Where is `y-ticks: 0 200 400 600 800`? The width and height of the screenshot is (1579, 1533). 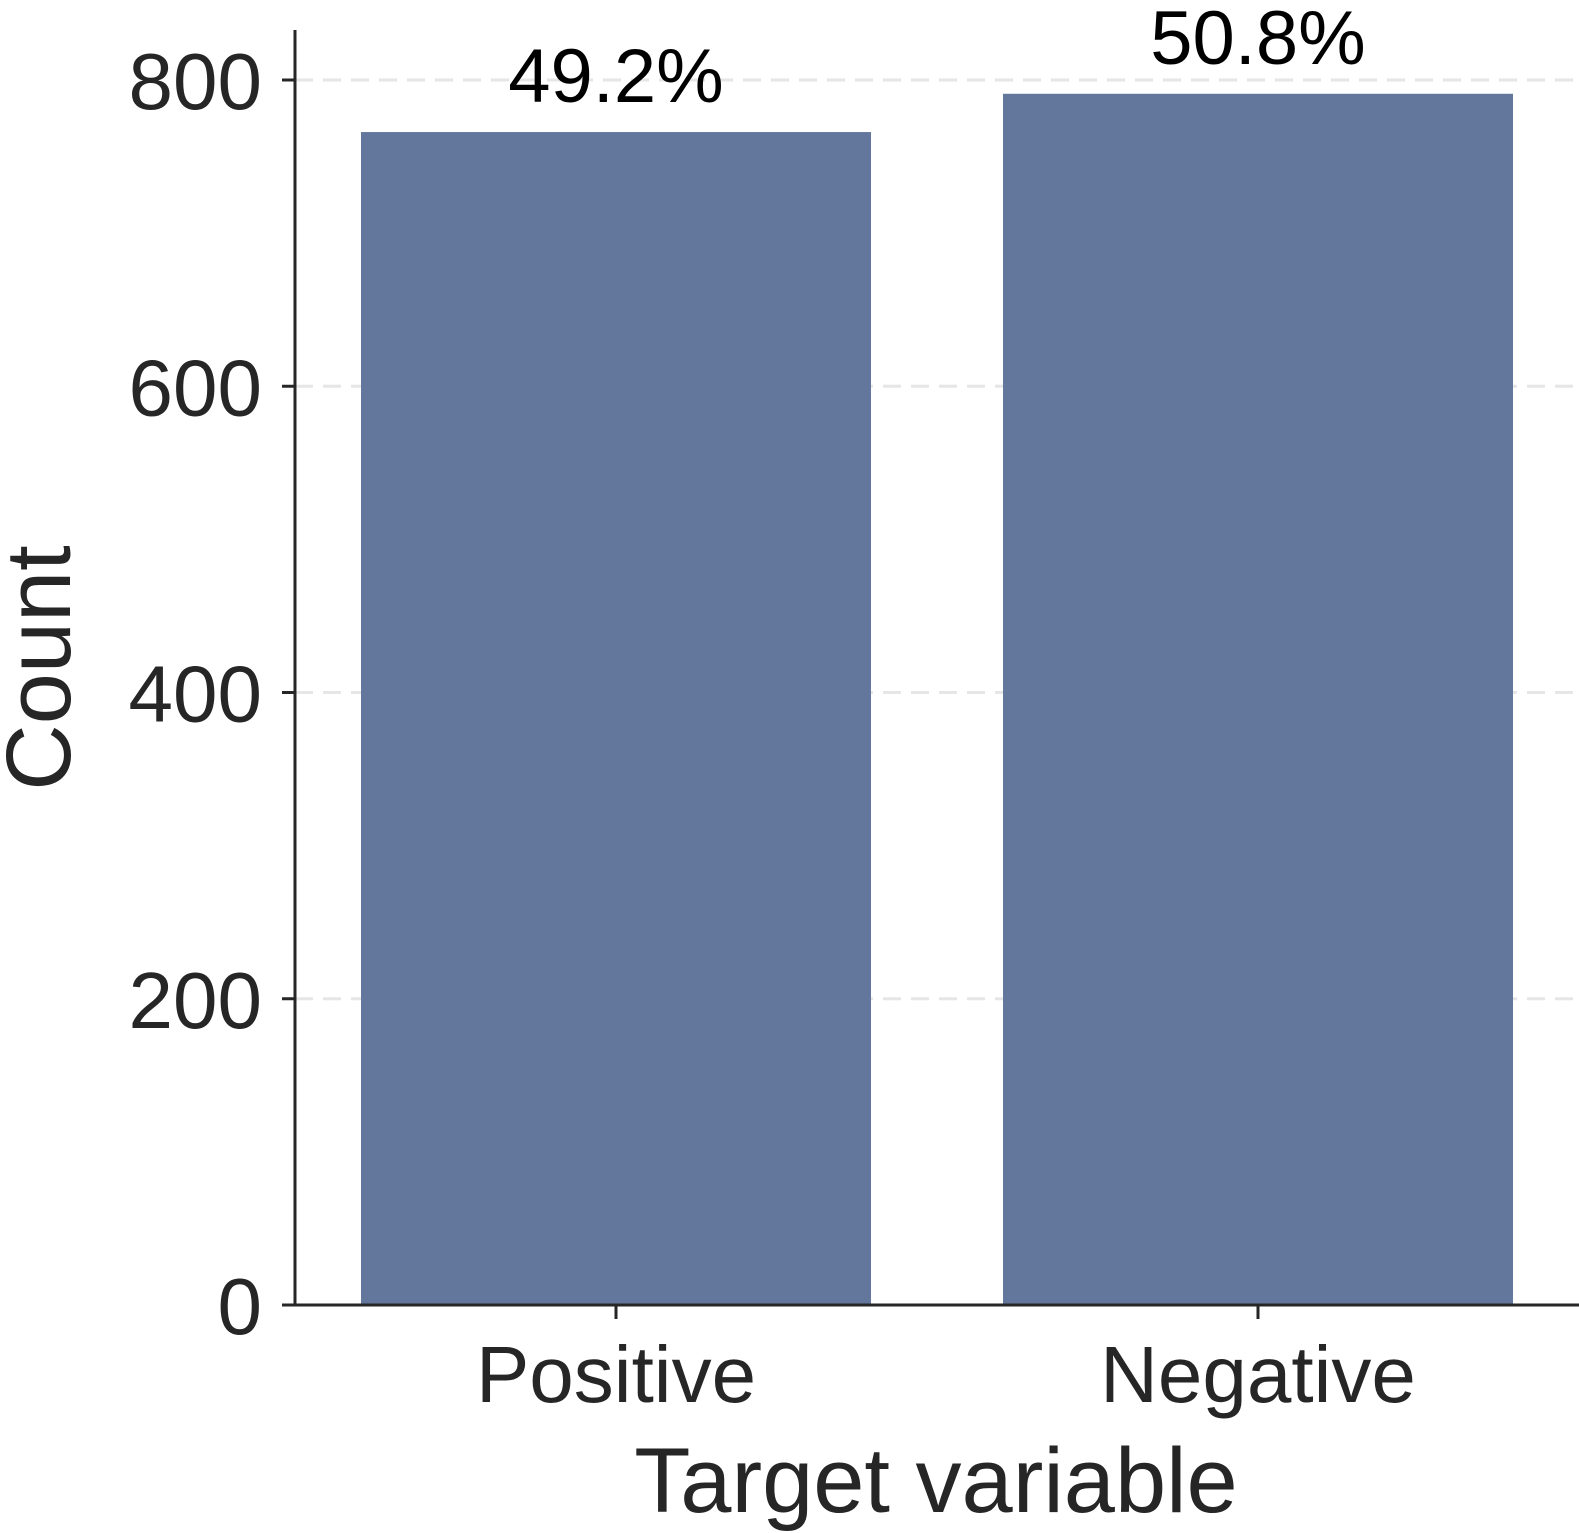
y-ticks: 0 200 400 600 800 is located at coordinates (212, 694).